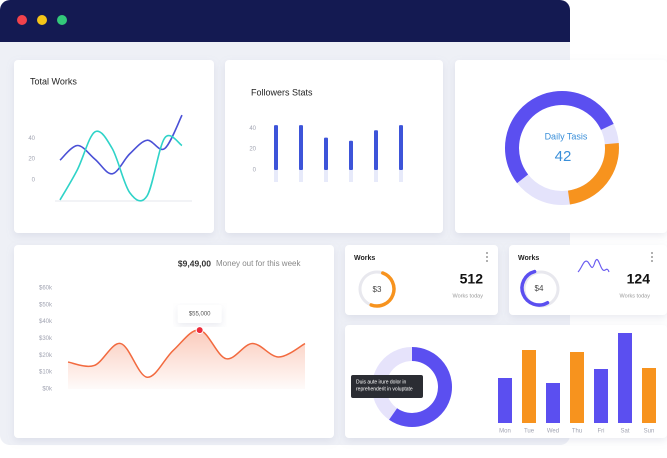 This screenshot has height=458, width=667. I want to click on donut-label: Daily Tasis, so click(566, 136).